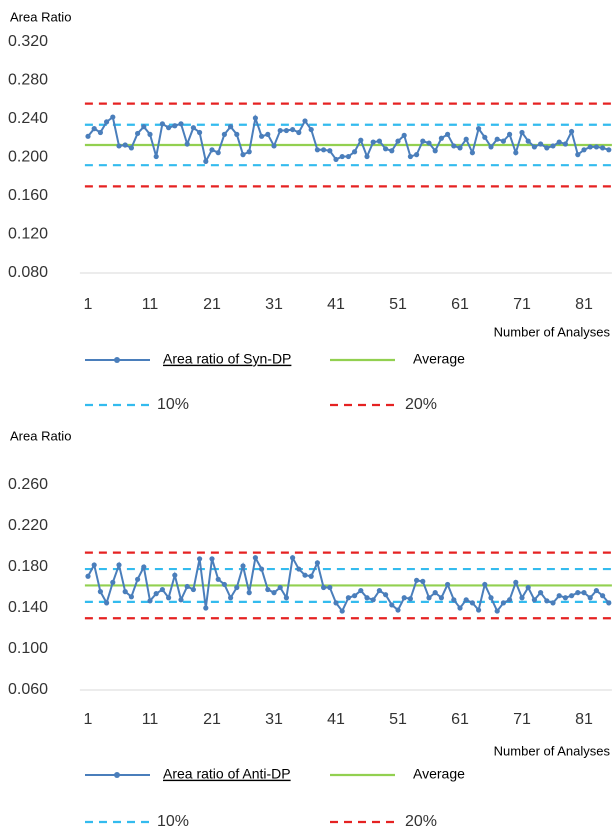 Image resolution: width=612 pixels, height=830 pixels. What do you see at coordinates (227, 774) in the screenshot?
I see `legend-label: Area ratio of Anti-DP` at bounding box center [227, 774].